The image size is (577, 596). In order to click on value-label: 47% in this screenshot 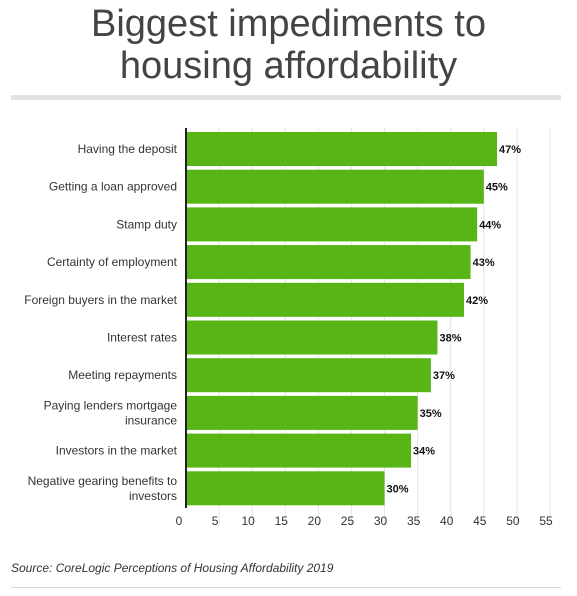, I will do `click(510, 150)`.